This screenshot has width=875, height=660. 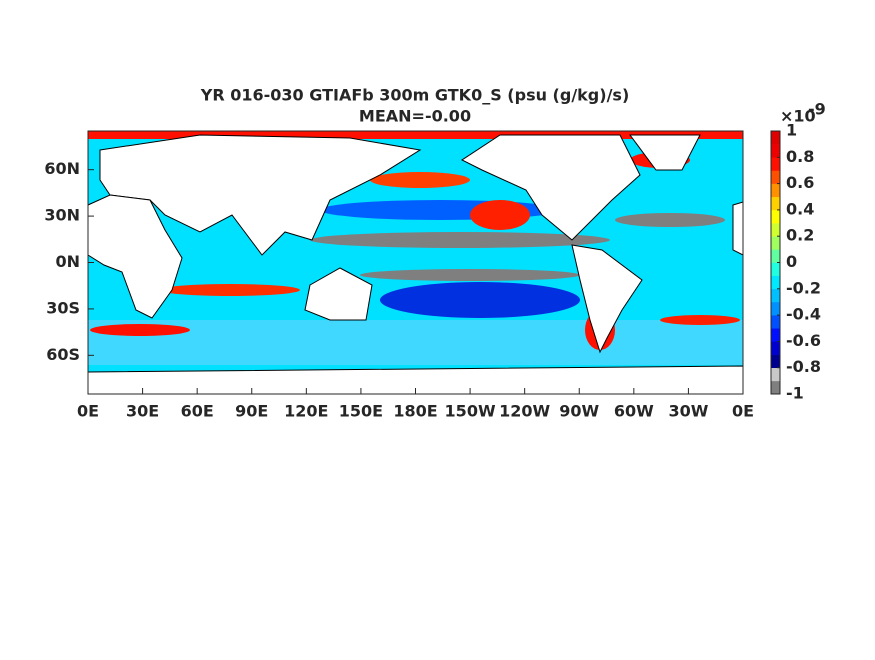 I want to click on colorbar-tick-label: -1, so click(x=795, y=393).